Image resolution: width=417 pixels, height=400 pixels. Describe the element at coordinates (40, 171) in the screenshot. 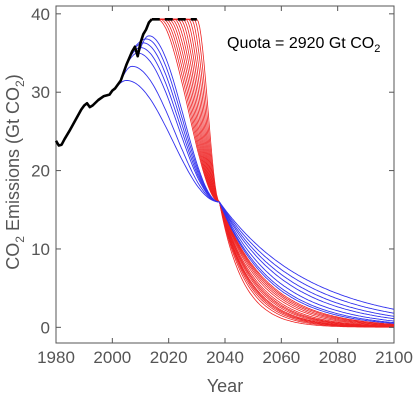

I see `y-tick-label: 20` at that location.